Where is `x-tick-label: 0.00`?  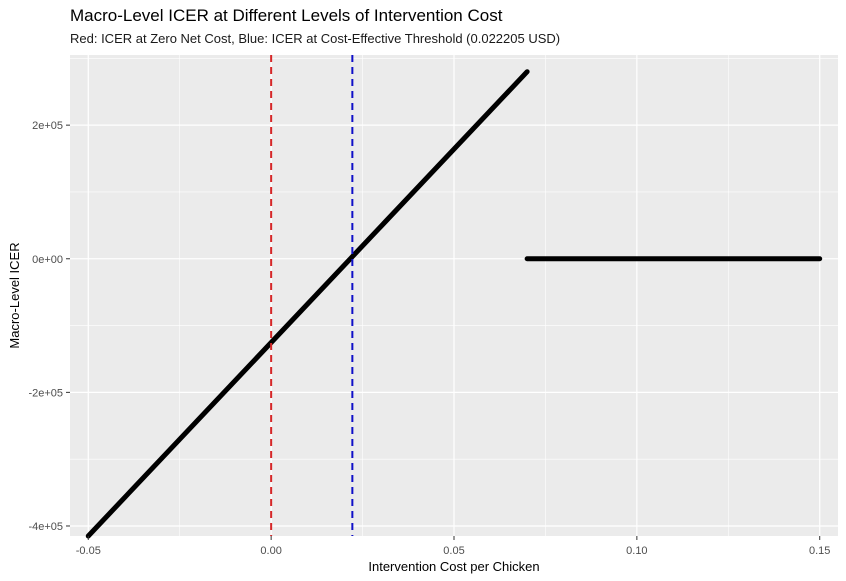
x-tick-label: 0.00 is located at coordinates (270, 551).